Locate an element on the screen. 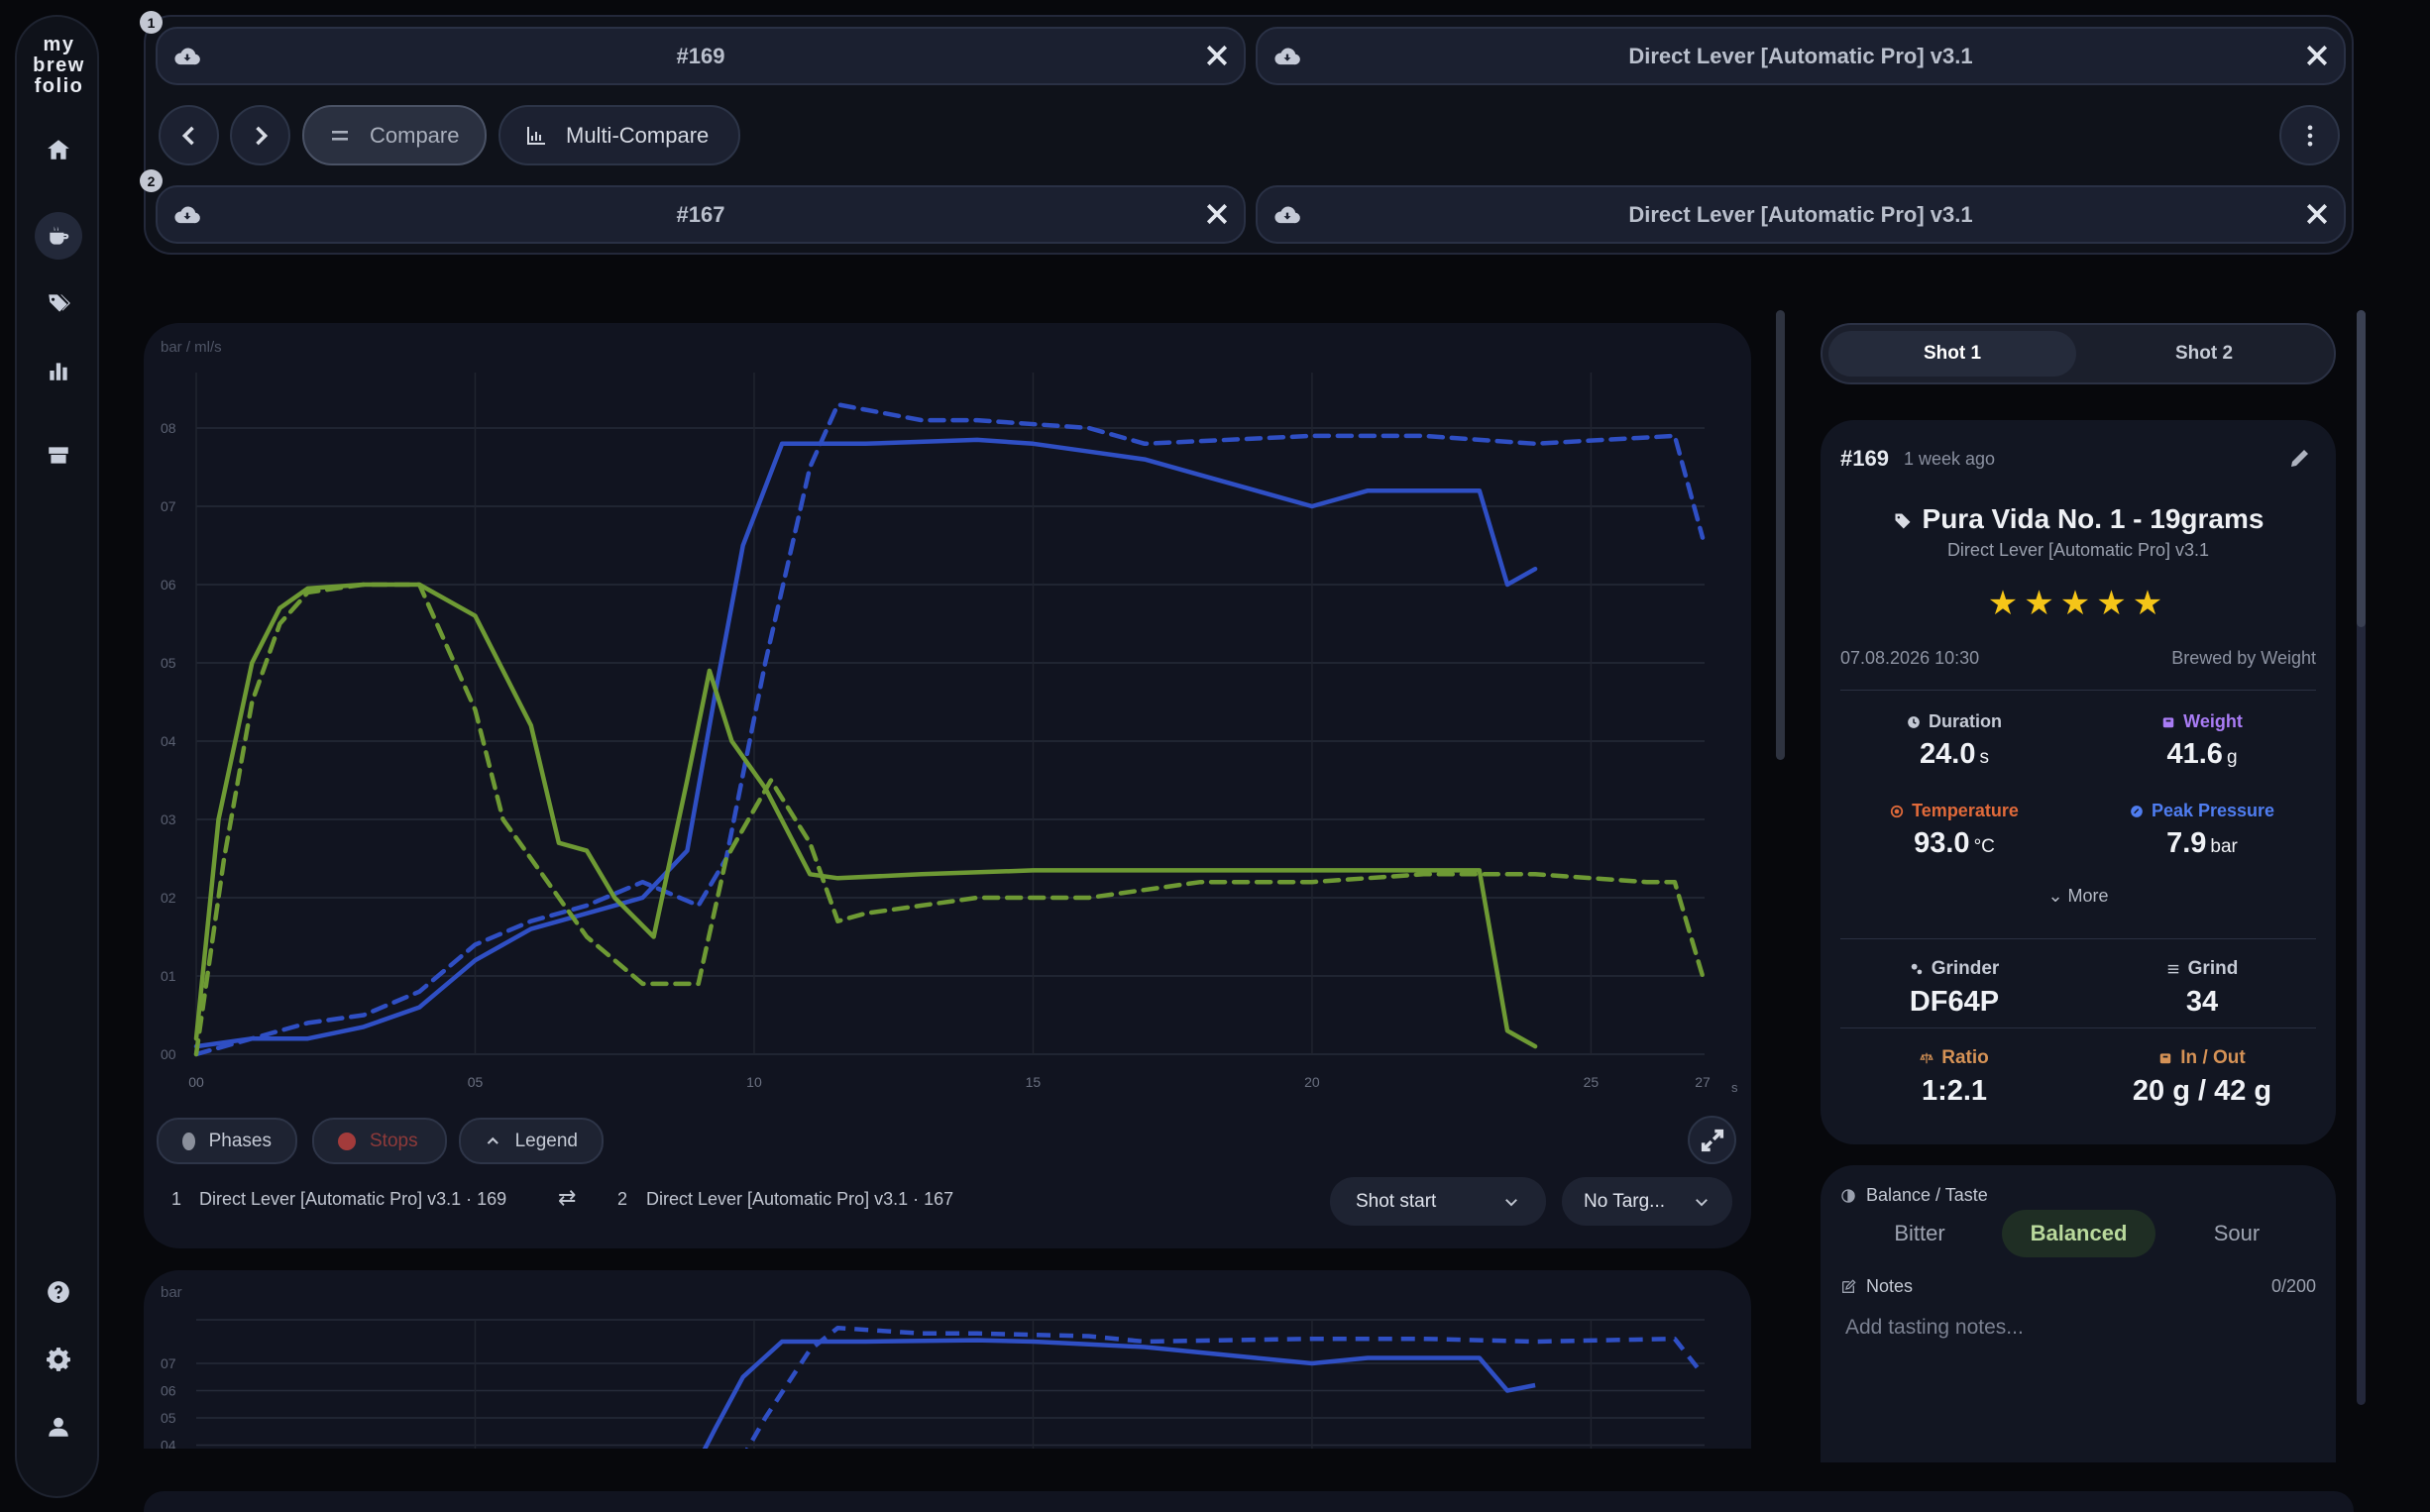 The height and width of the screenshot is (1512, 2430). user-icon is located at coordinates (58, 1427).